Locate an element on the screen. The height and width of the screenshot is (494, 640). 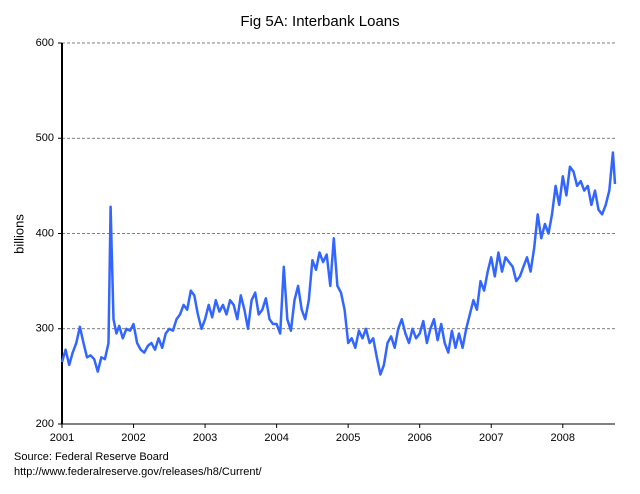
x-tick-label: 2003 is located at coordinates (205, 438).